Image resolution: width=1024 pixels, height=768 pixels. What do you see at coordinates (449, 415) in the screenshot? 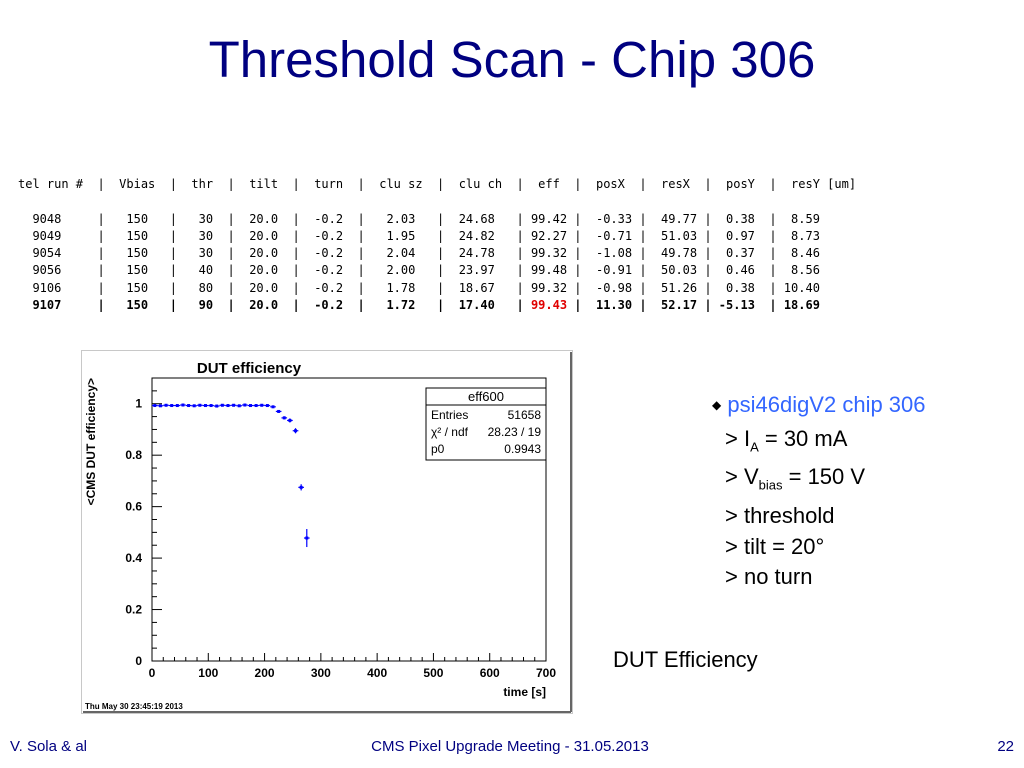
I see `stats-label: Entries` at bounding box center [449, 415].